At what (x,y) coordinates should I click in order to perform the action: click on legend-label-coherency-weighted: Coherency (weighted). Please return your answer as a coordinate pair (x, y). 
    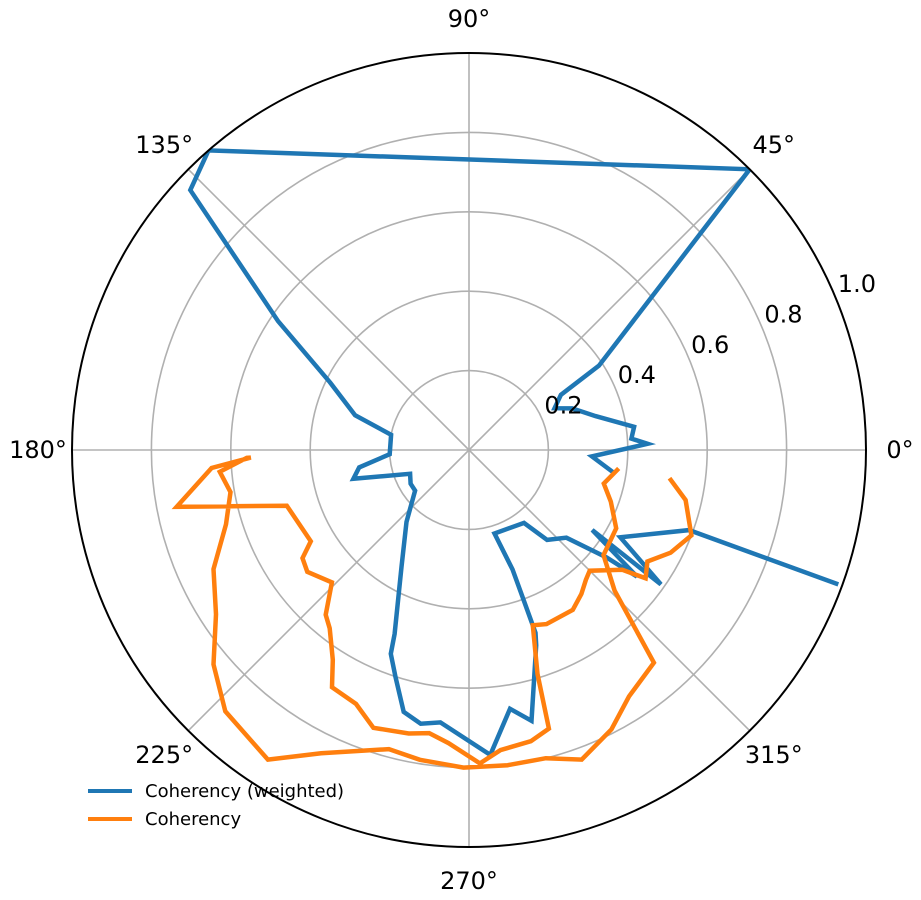
    Looking at the image, I should click on (244, 791).